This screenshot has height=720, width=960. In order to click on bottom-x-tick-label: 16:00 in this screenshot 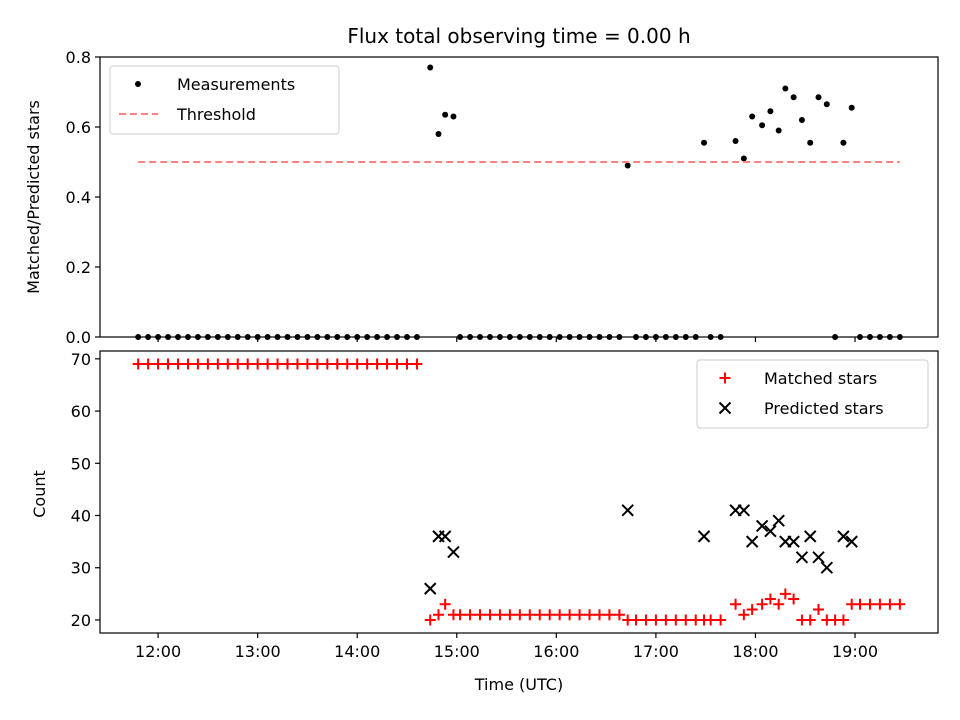, I will do `click(556, 651)`.